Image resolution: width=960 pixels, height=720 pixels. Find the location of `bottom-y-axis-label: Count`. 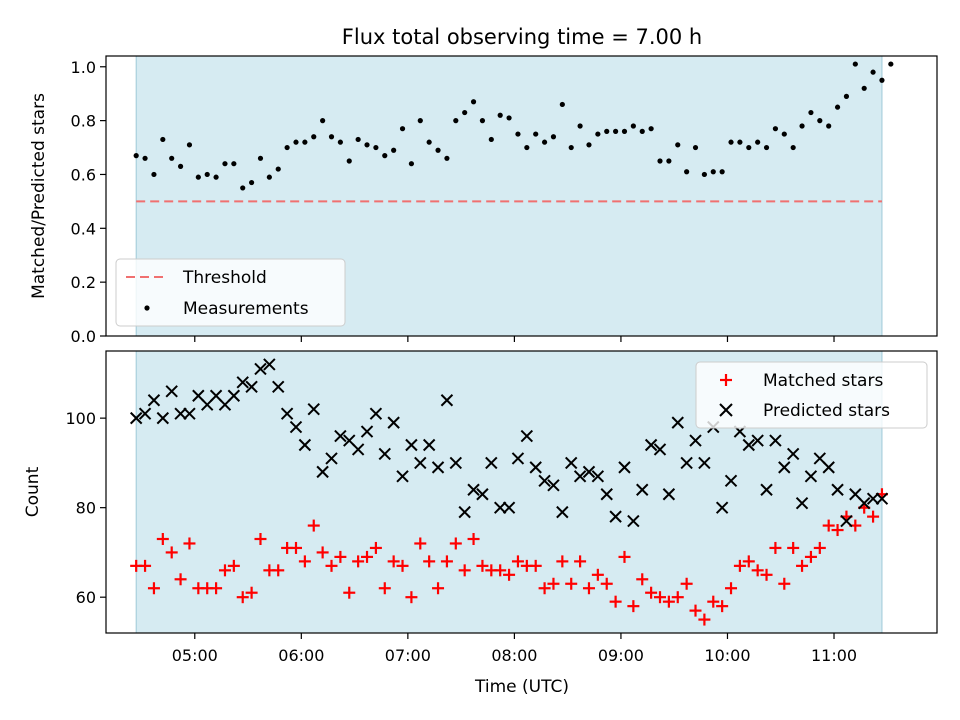

bottom-y-axis-label: Count is located at coordinates (33, 491).